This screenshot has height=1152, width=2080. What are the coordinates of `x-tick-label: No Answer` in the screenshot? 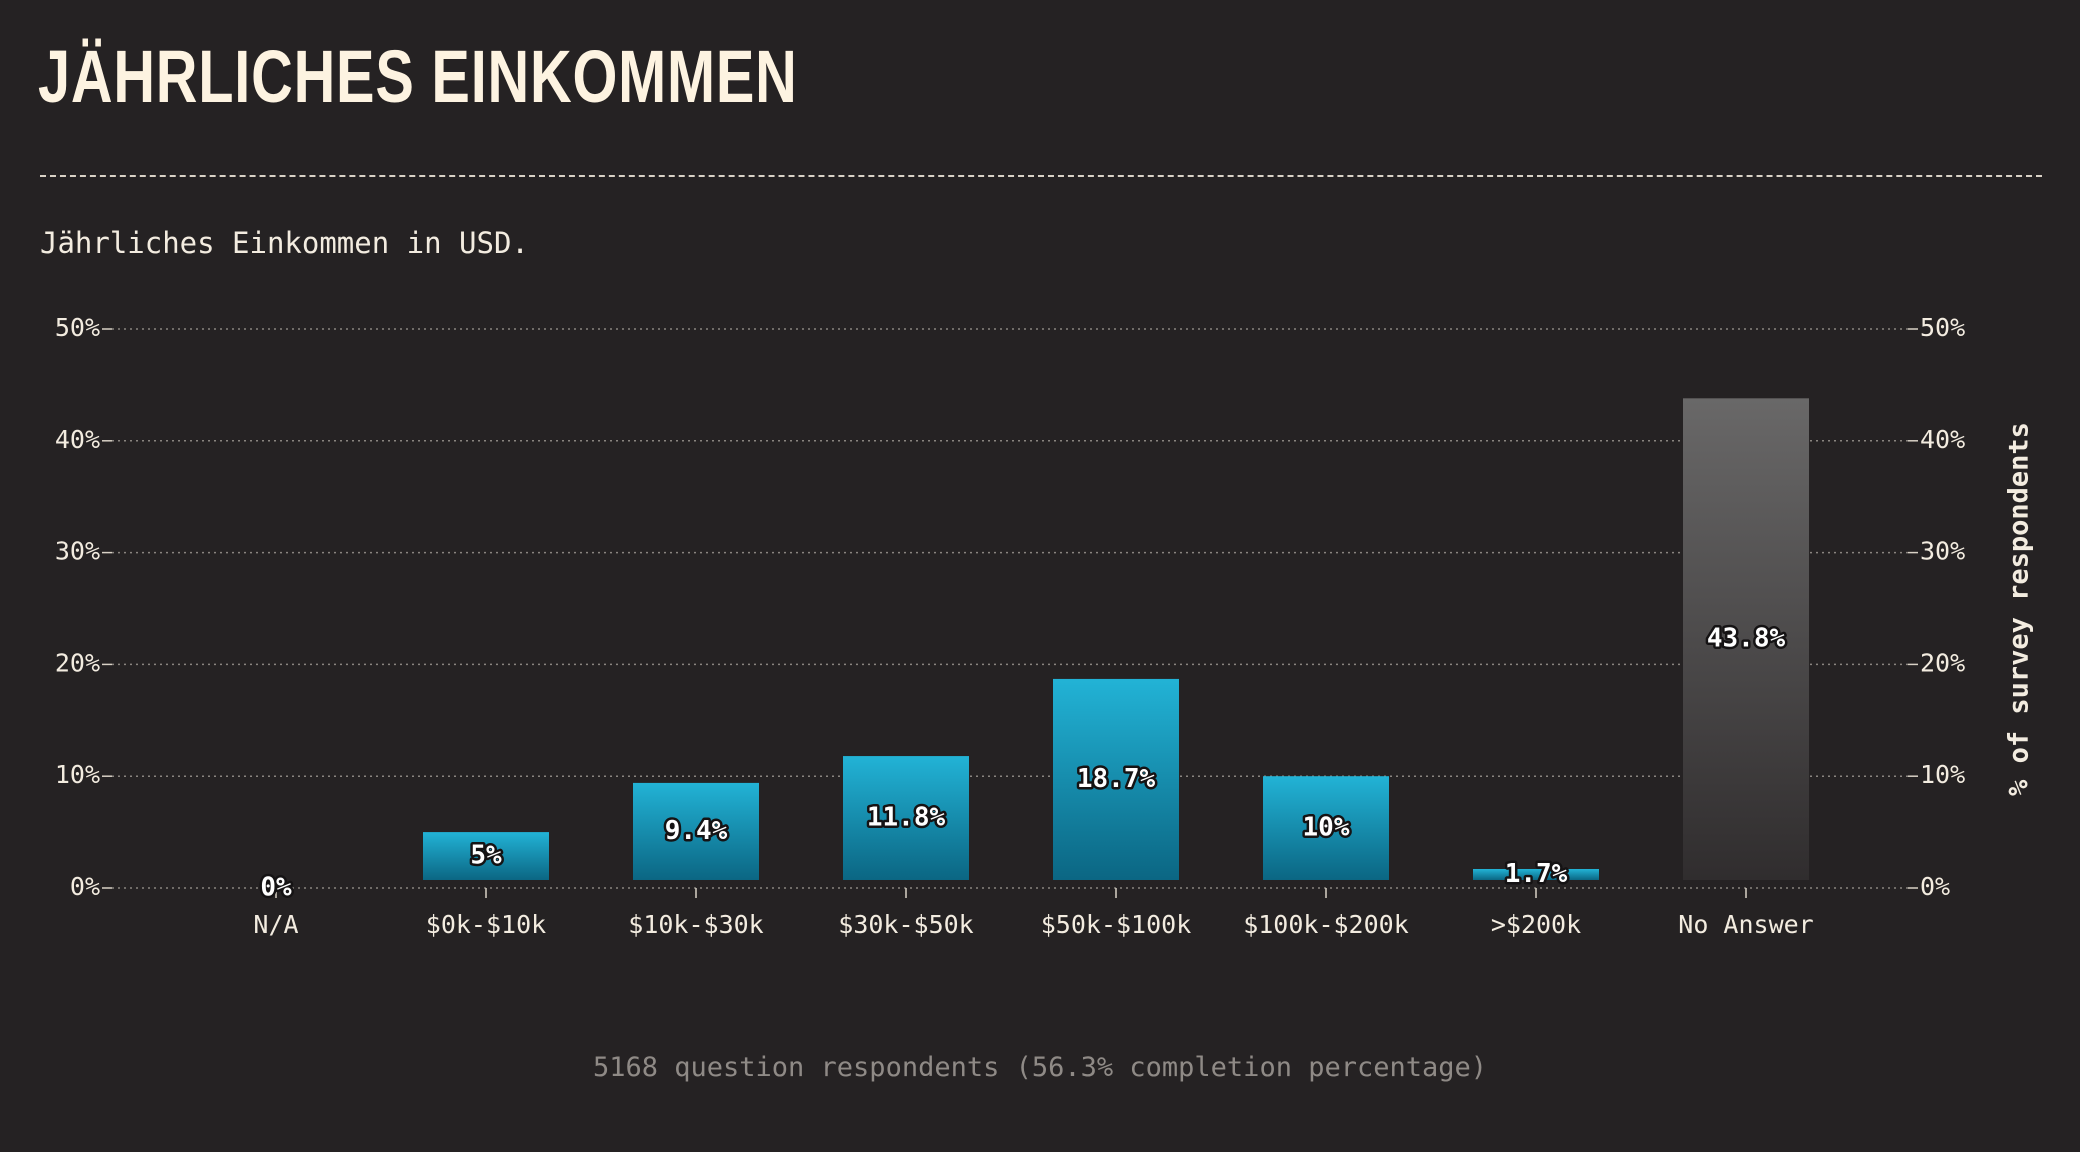 It's located at (1745, 924).